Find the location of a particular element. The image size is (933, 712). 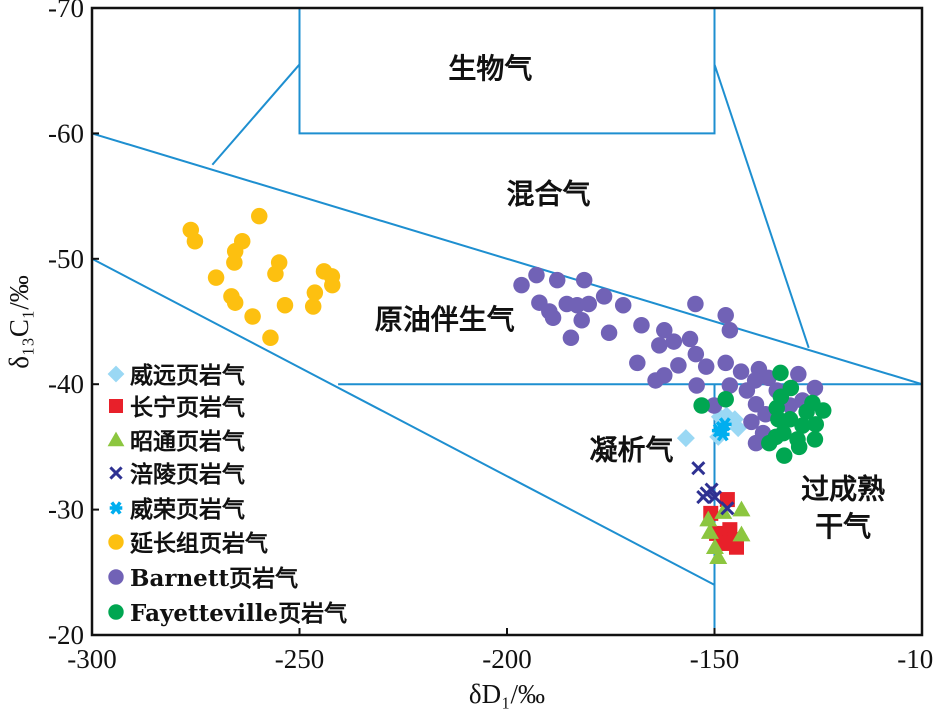

x-axis-label: δD₁/‰ is located at coordinates (507, 694).